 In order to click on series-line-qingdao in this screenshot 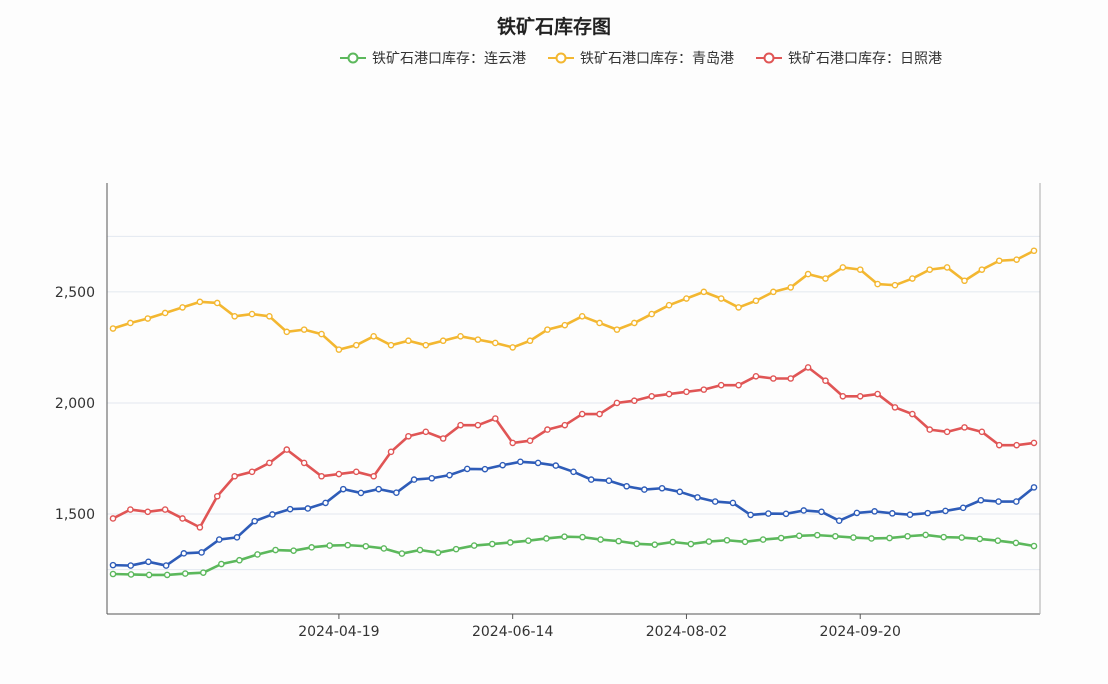, I will do `click(573, 300)`.